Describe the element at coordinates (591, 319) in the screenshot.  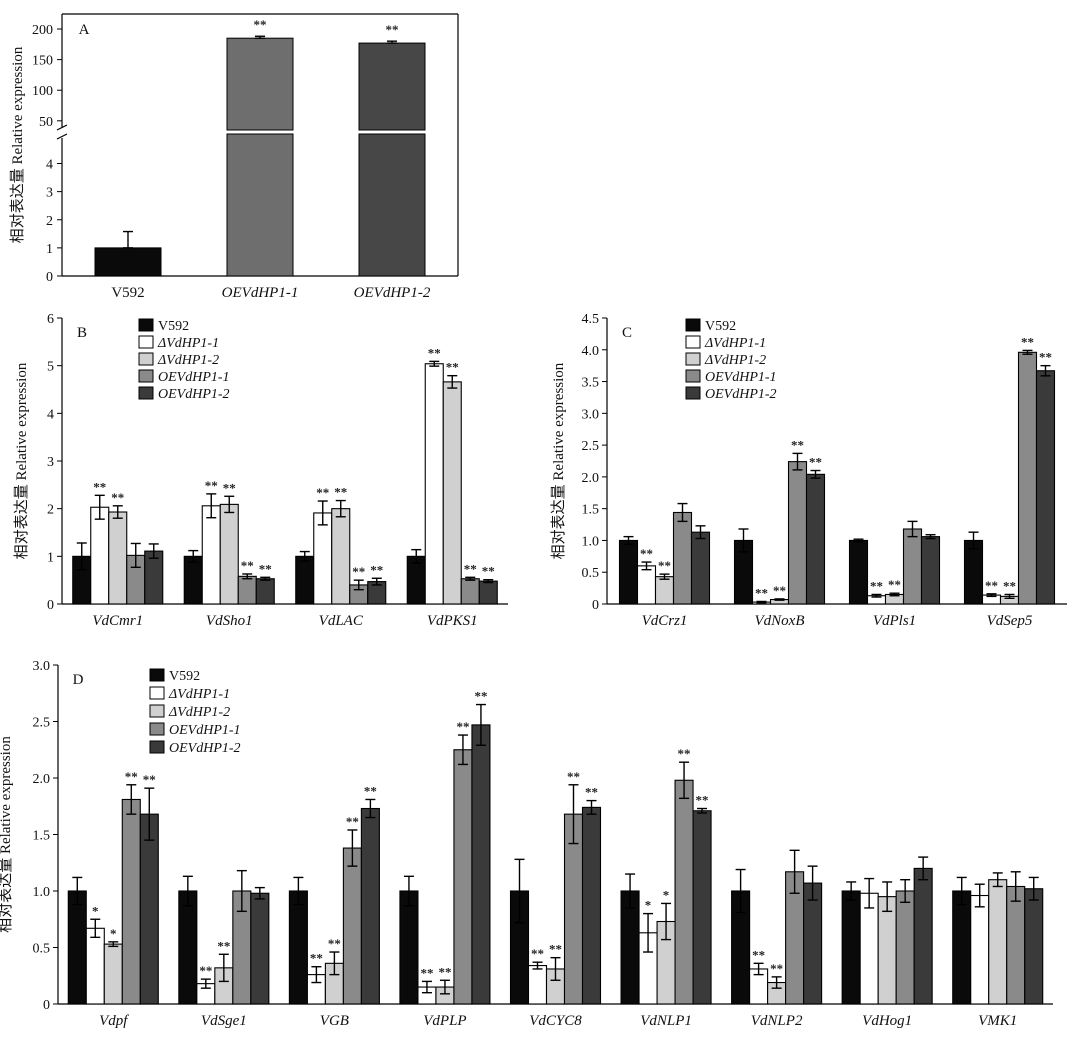
I see `panel-c-y-tick-label: 4.5` at that location.